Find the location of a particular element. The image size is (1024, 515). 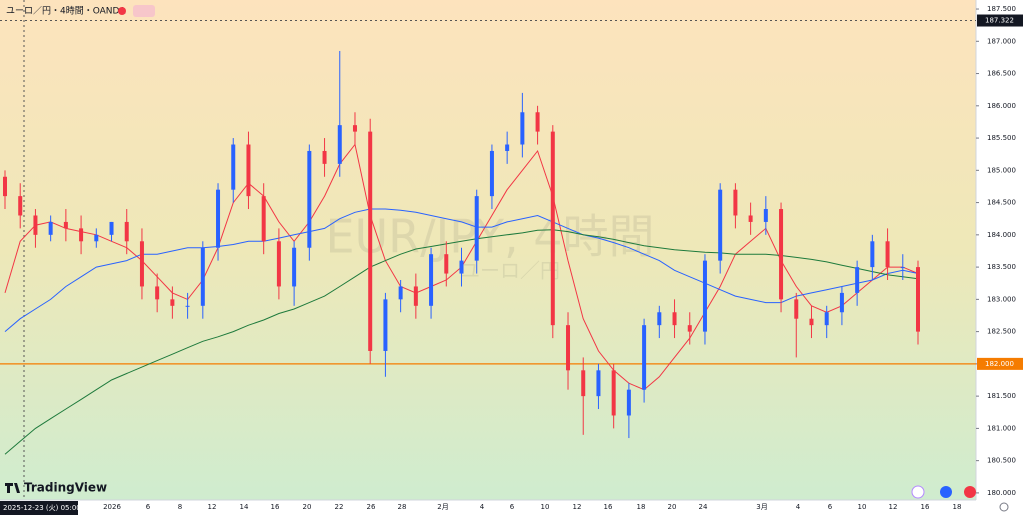

y-tick-label: 187.000 is located at coordinates (1001, 41).